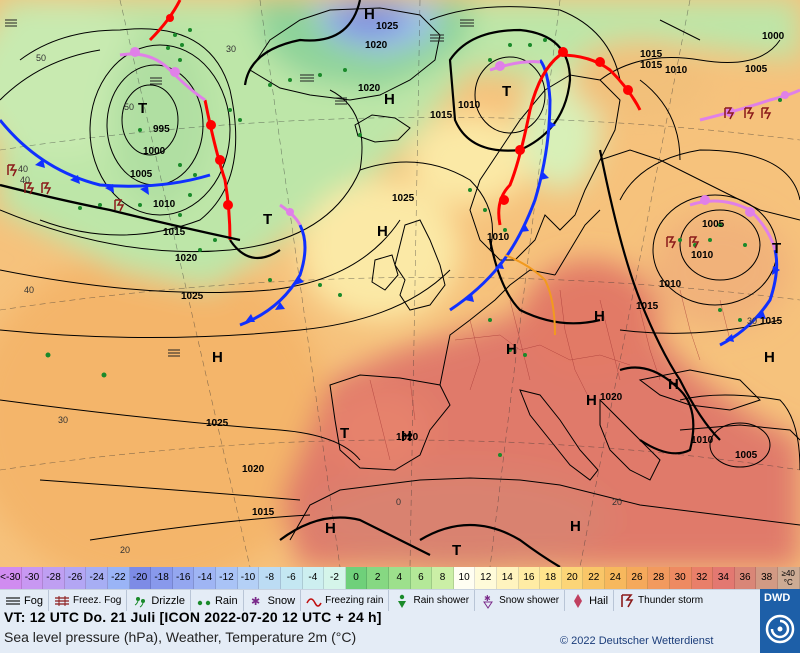  Describe the element at coordinates (432, 601) in the screenshot. I see `legend-rain-shower: Rain shower` at that location.